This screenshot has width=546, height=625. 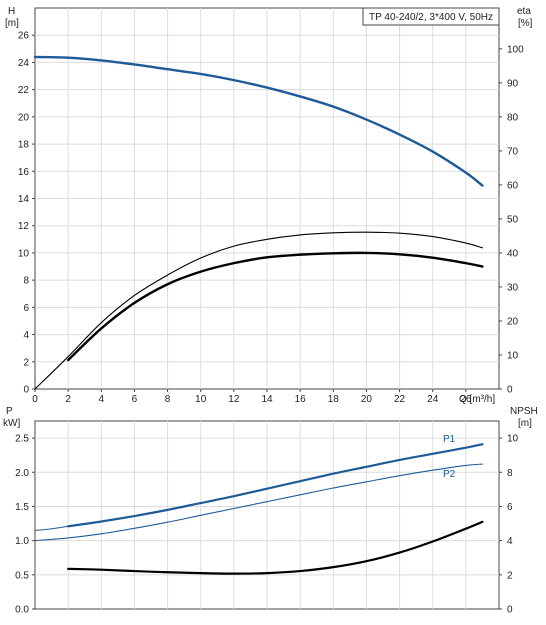 What do you see at coordinates (35, 399) in the screenshot?
I see `top-x-tick-label: 0` at bounding box center [35, 399].